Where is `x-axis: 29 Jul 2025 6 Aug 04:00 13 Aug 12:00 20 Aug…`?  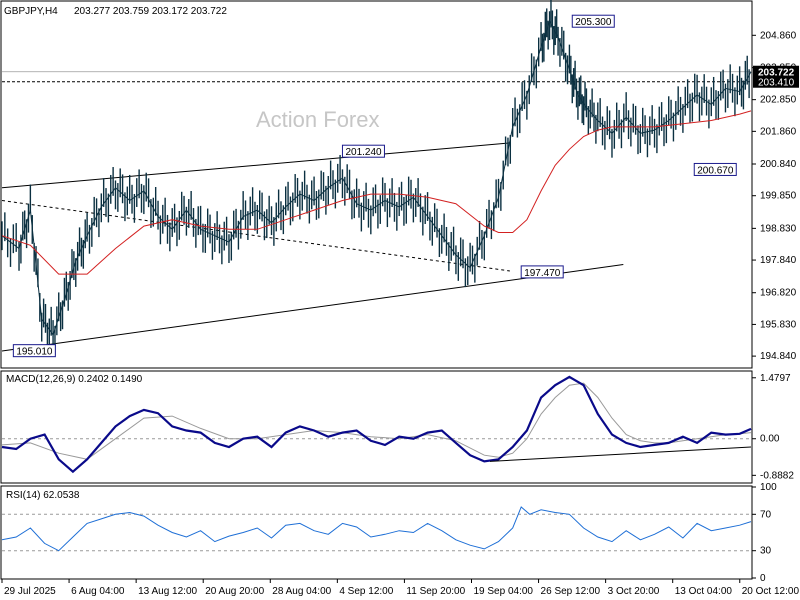 x-axis: 29 Jul 2025 6 Aug 04:00 13 Aug 12:00 20 Aug… is located at coordinates (400, 588).